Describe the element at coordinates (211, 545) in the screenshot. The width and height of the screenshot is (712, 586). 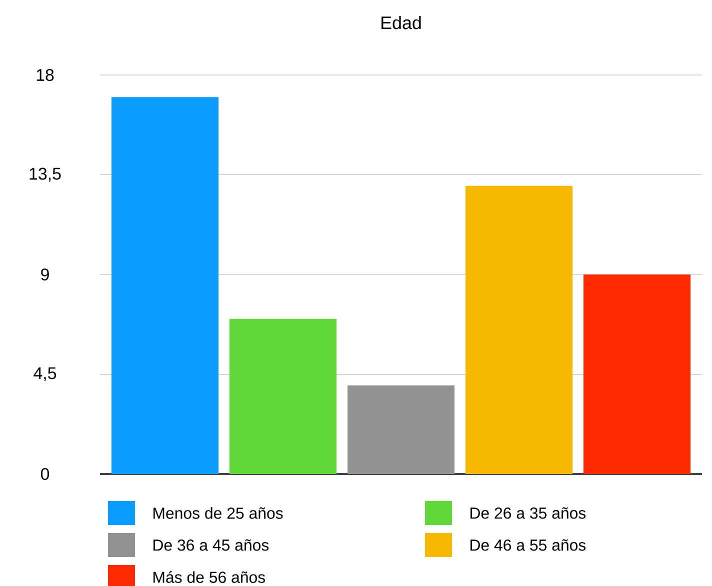
I see `legend-label: De 36 a 45 años` at that location.